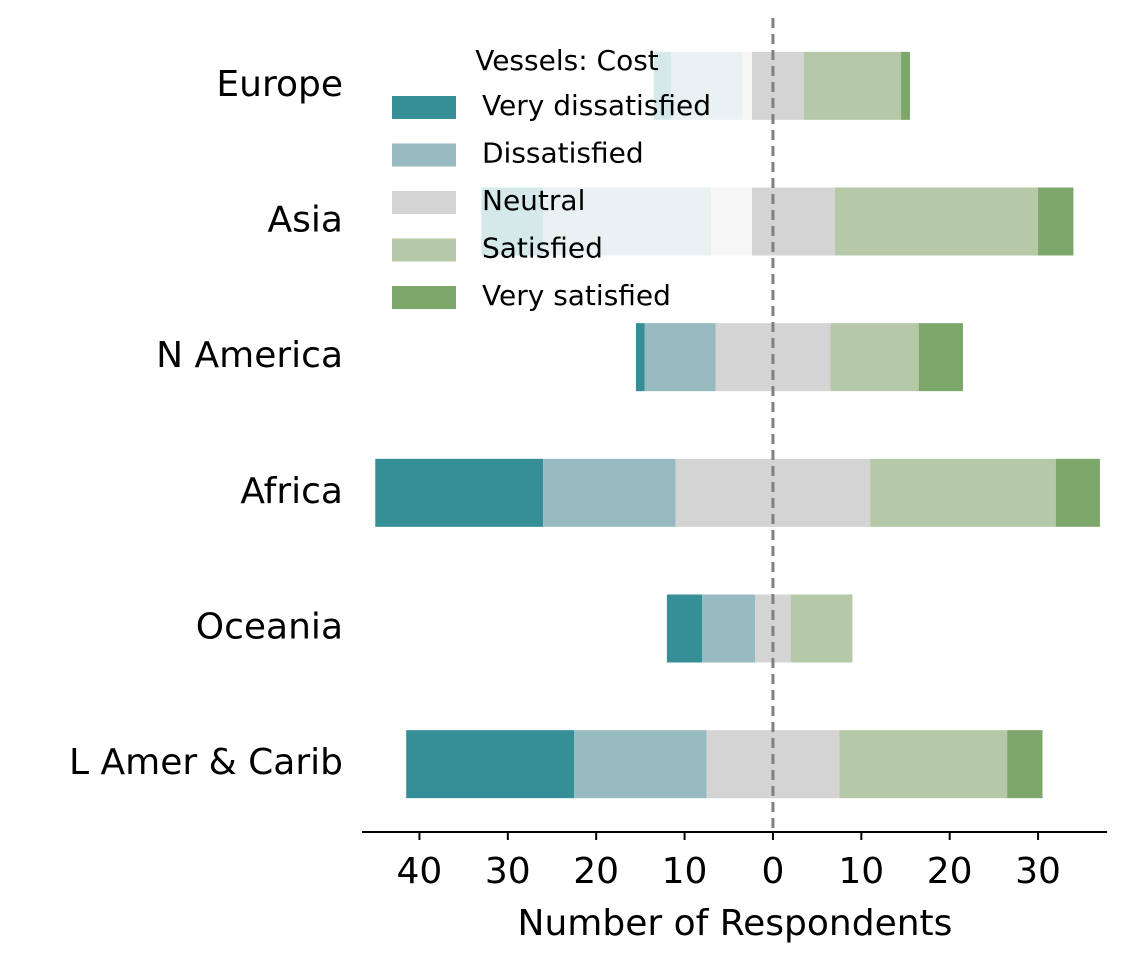 The height and width of the screenshot is (967, 1126). Describe the element at coordinates (269, 627) in the screenshot. I see `y-tick-label: Oceania` at that location.